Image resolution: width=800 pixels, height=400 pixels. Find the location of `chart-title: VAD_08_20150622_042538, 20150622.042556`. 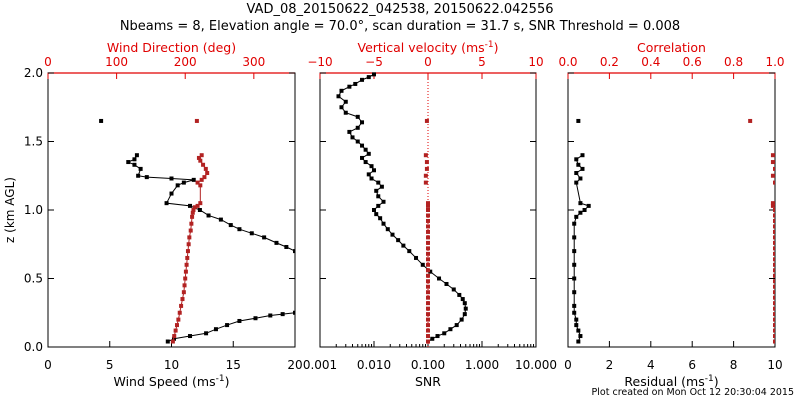

chart-title: VAD_08_20150622_042538, 20150622.042556 is located at coordinates (400, 9).